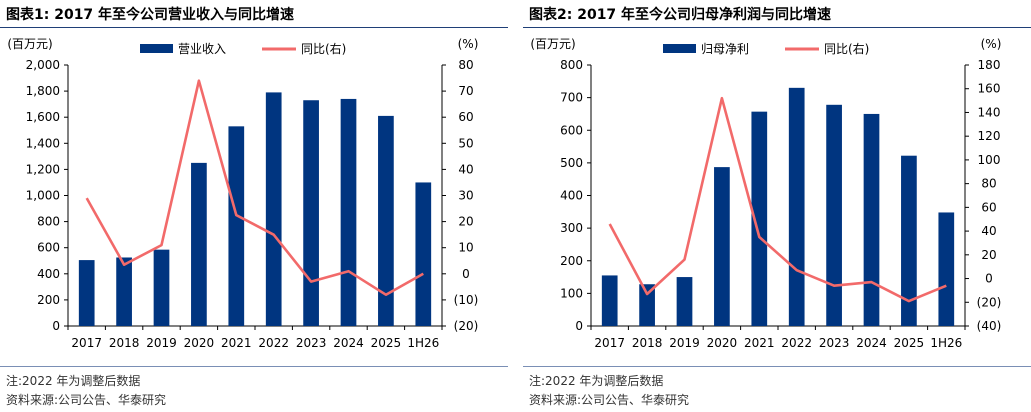 The height and width of the screenshot is (412, 1031). I want to click on right-tick-label: 10, so click(465, 248).